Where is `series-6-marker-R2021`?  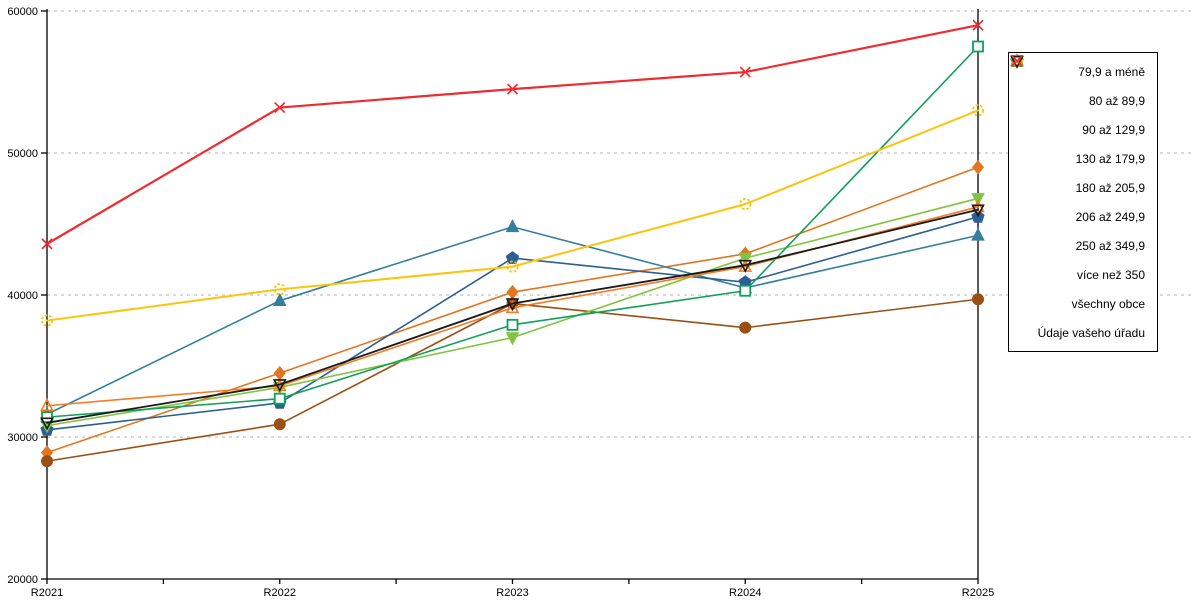
series-6-marker-R2021 is located at coordinates (47, 320).